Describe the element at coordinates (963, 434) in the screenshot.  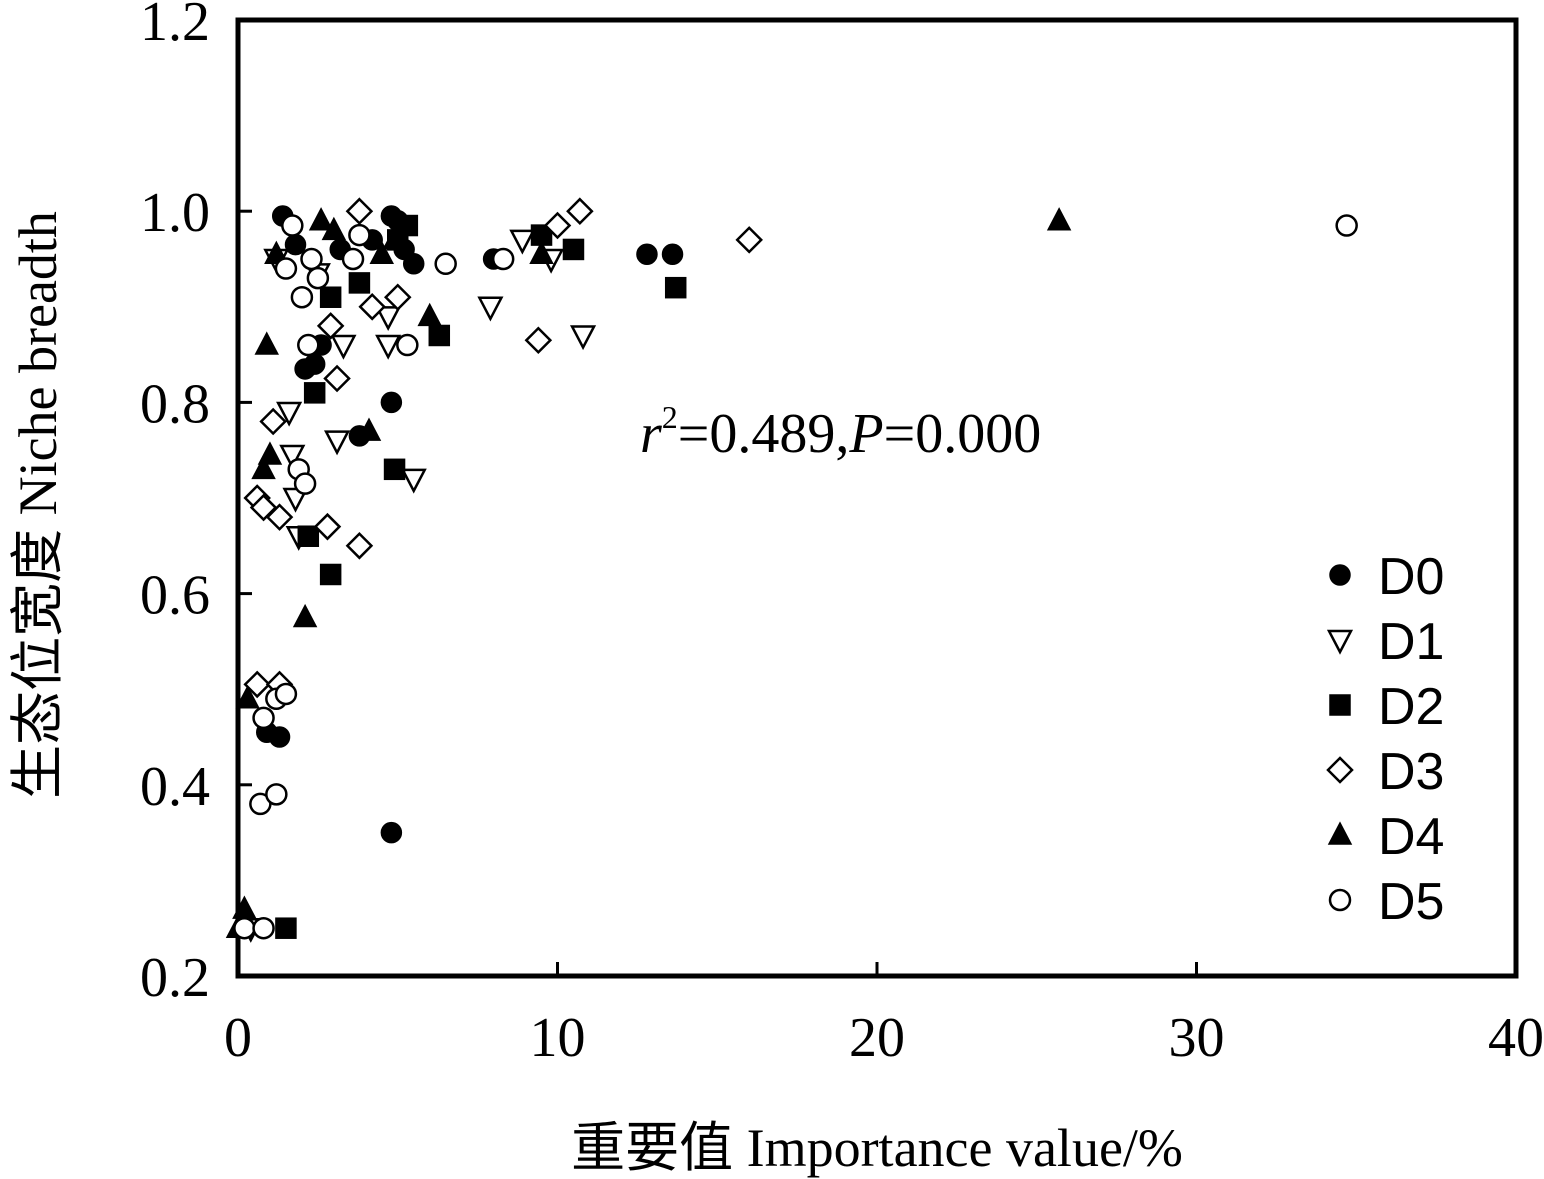
I see `annotation-tail: =0.000` at that location.